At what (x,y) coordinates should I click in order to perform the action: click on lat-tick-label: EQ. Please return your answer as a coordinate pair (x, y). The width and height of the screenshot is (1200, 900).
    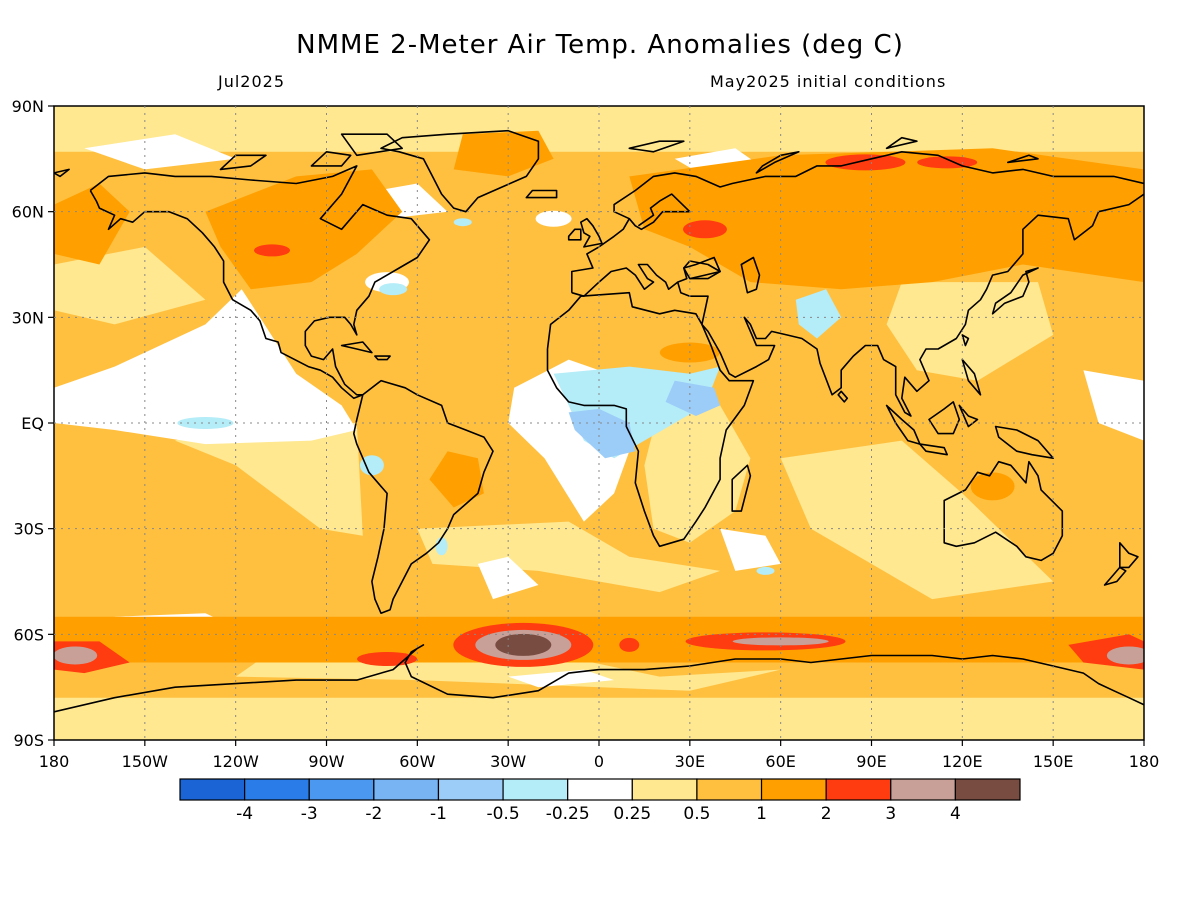
    Looking at the image, I should click on (32, 423).